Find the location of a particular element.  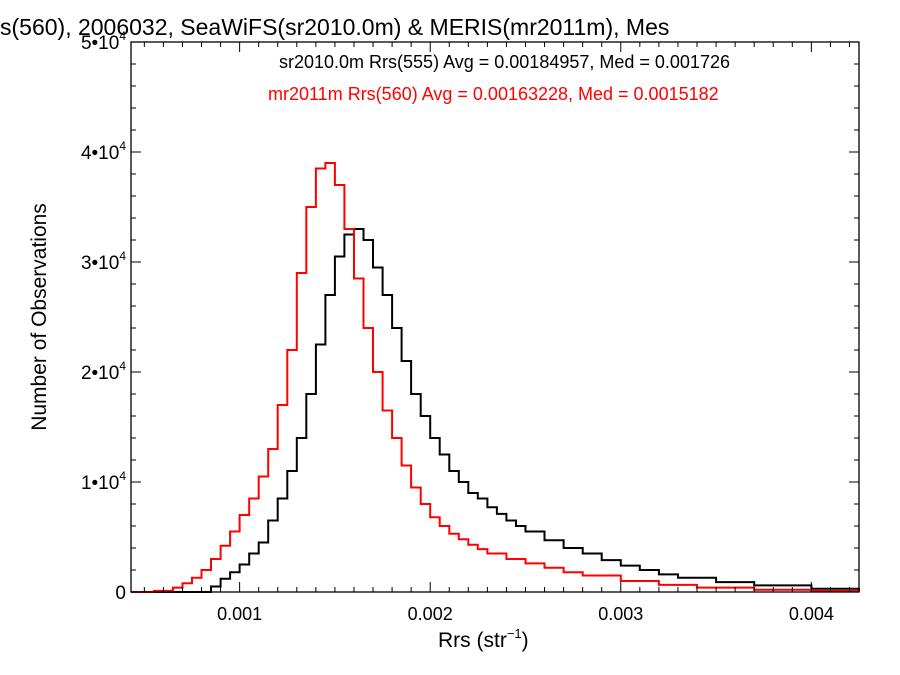

y-tick-label: 5•104 is located at coordinates (103, 41).